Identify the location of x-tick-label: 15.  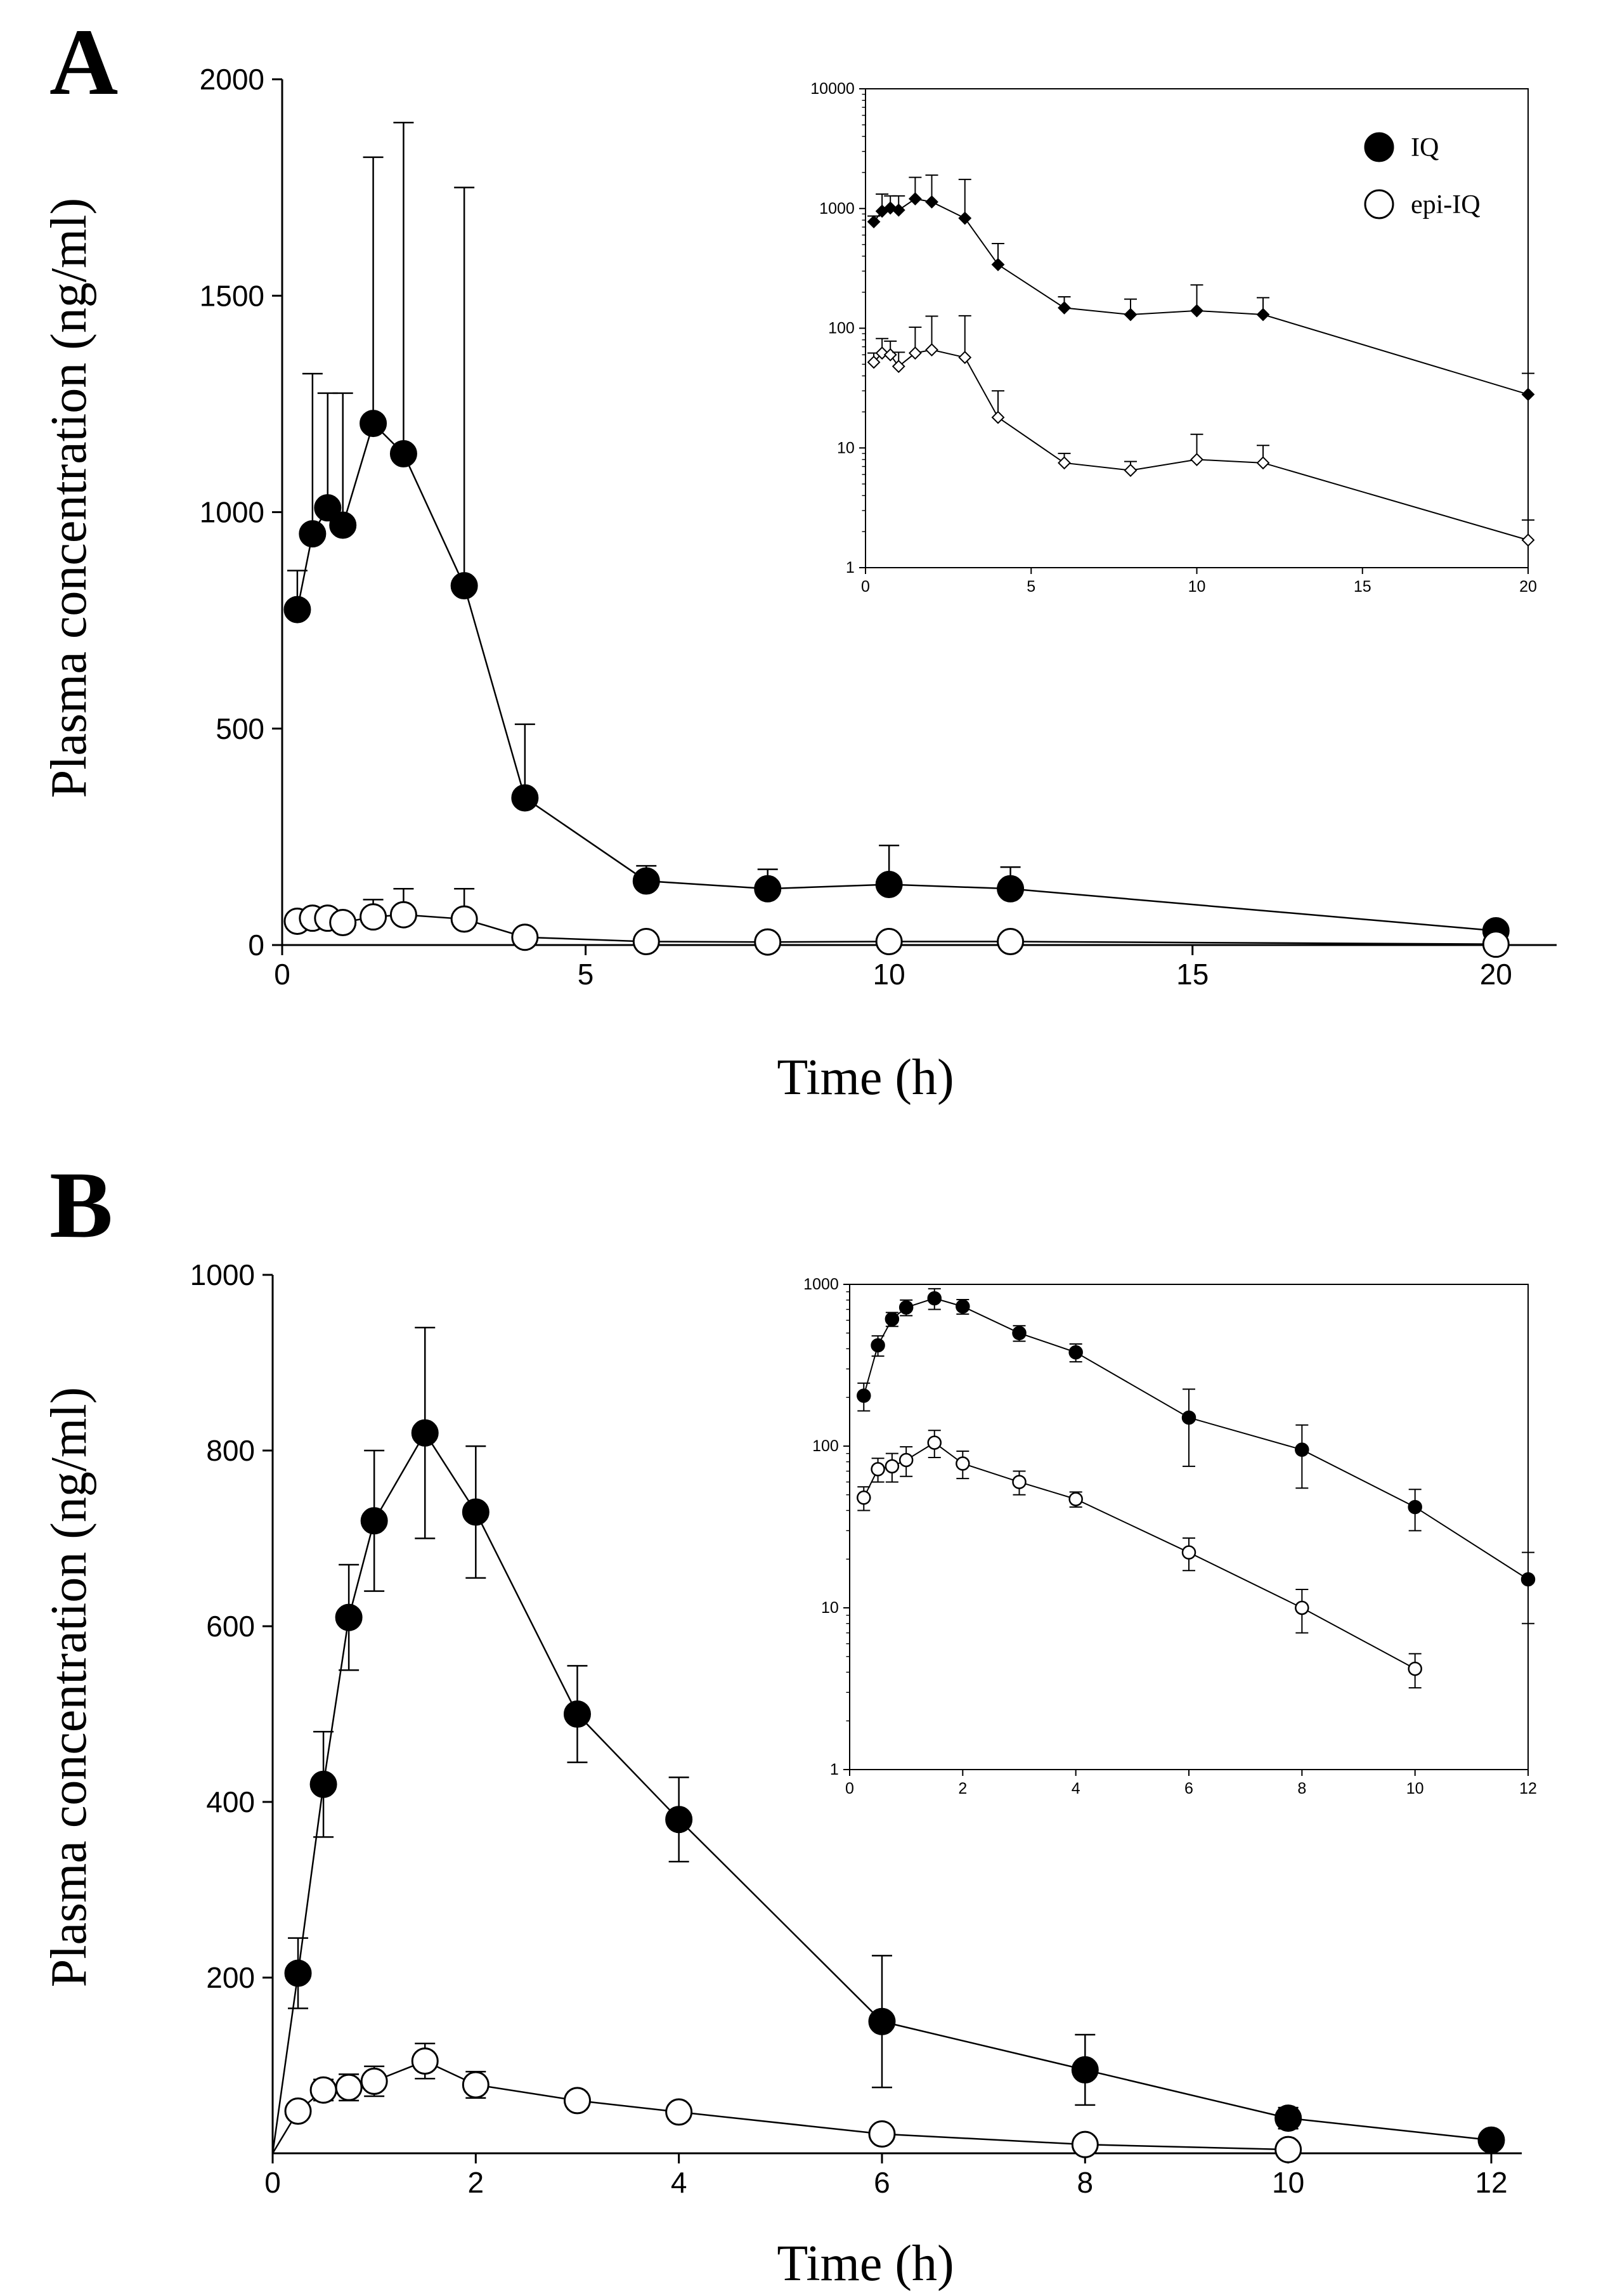
(1192, 974).